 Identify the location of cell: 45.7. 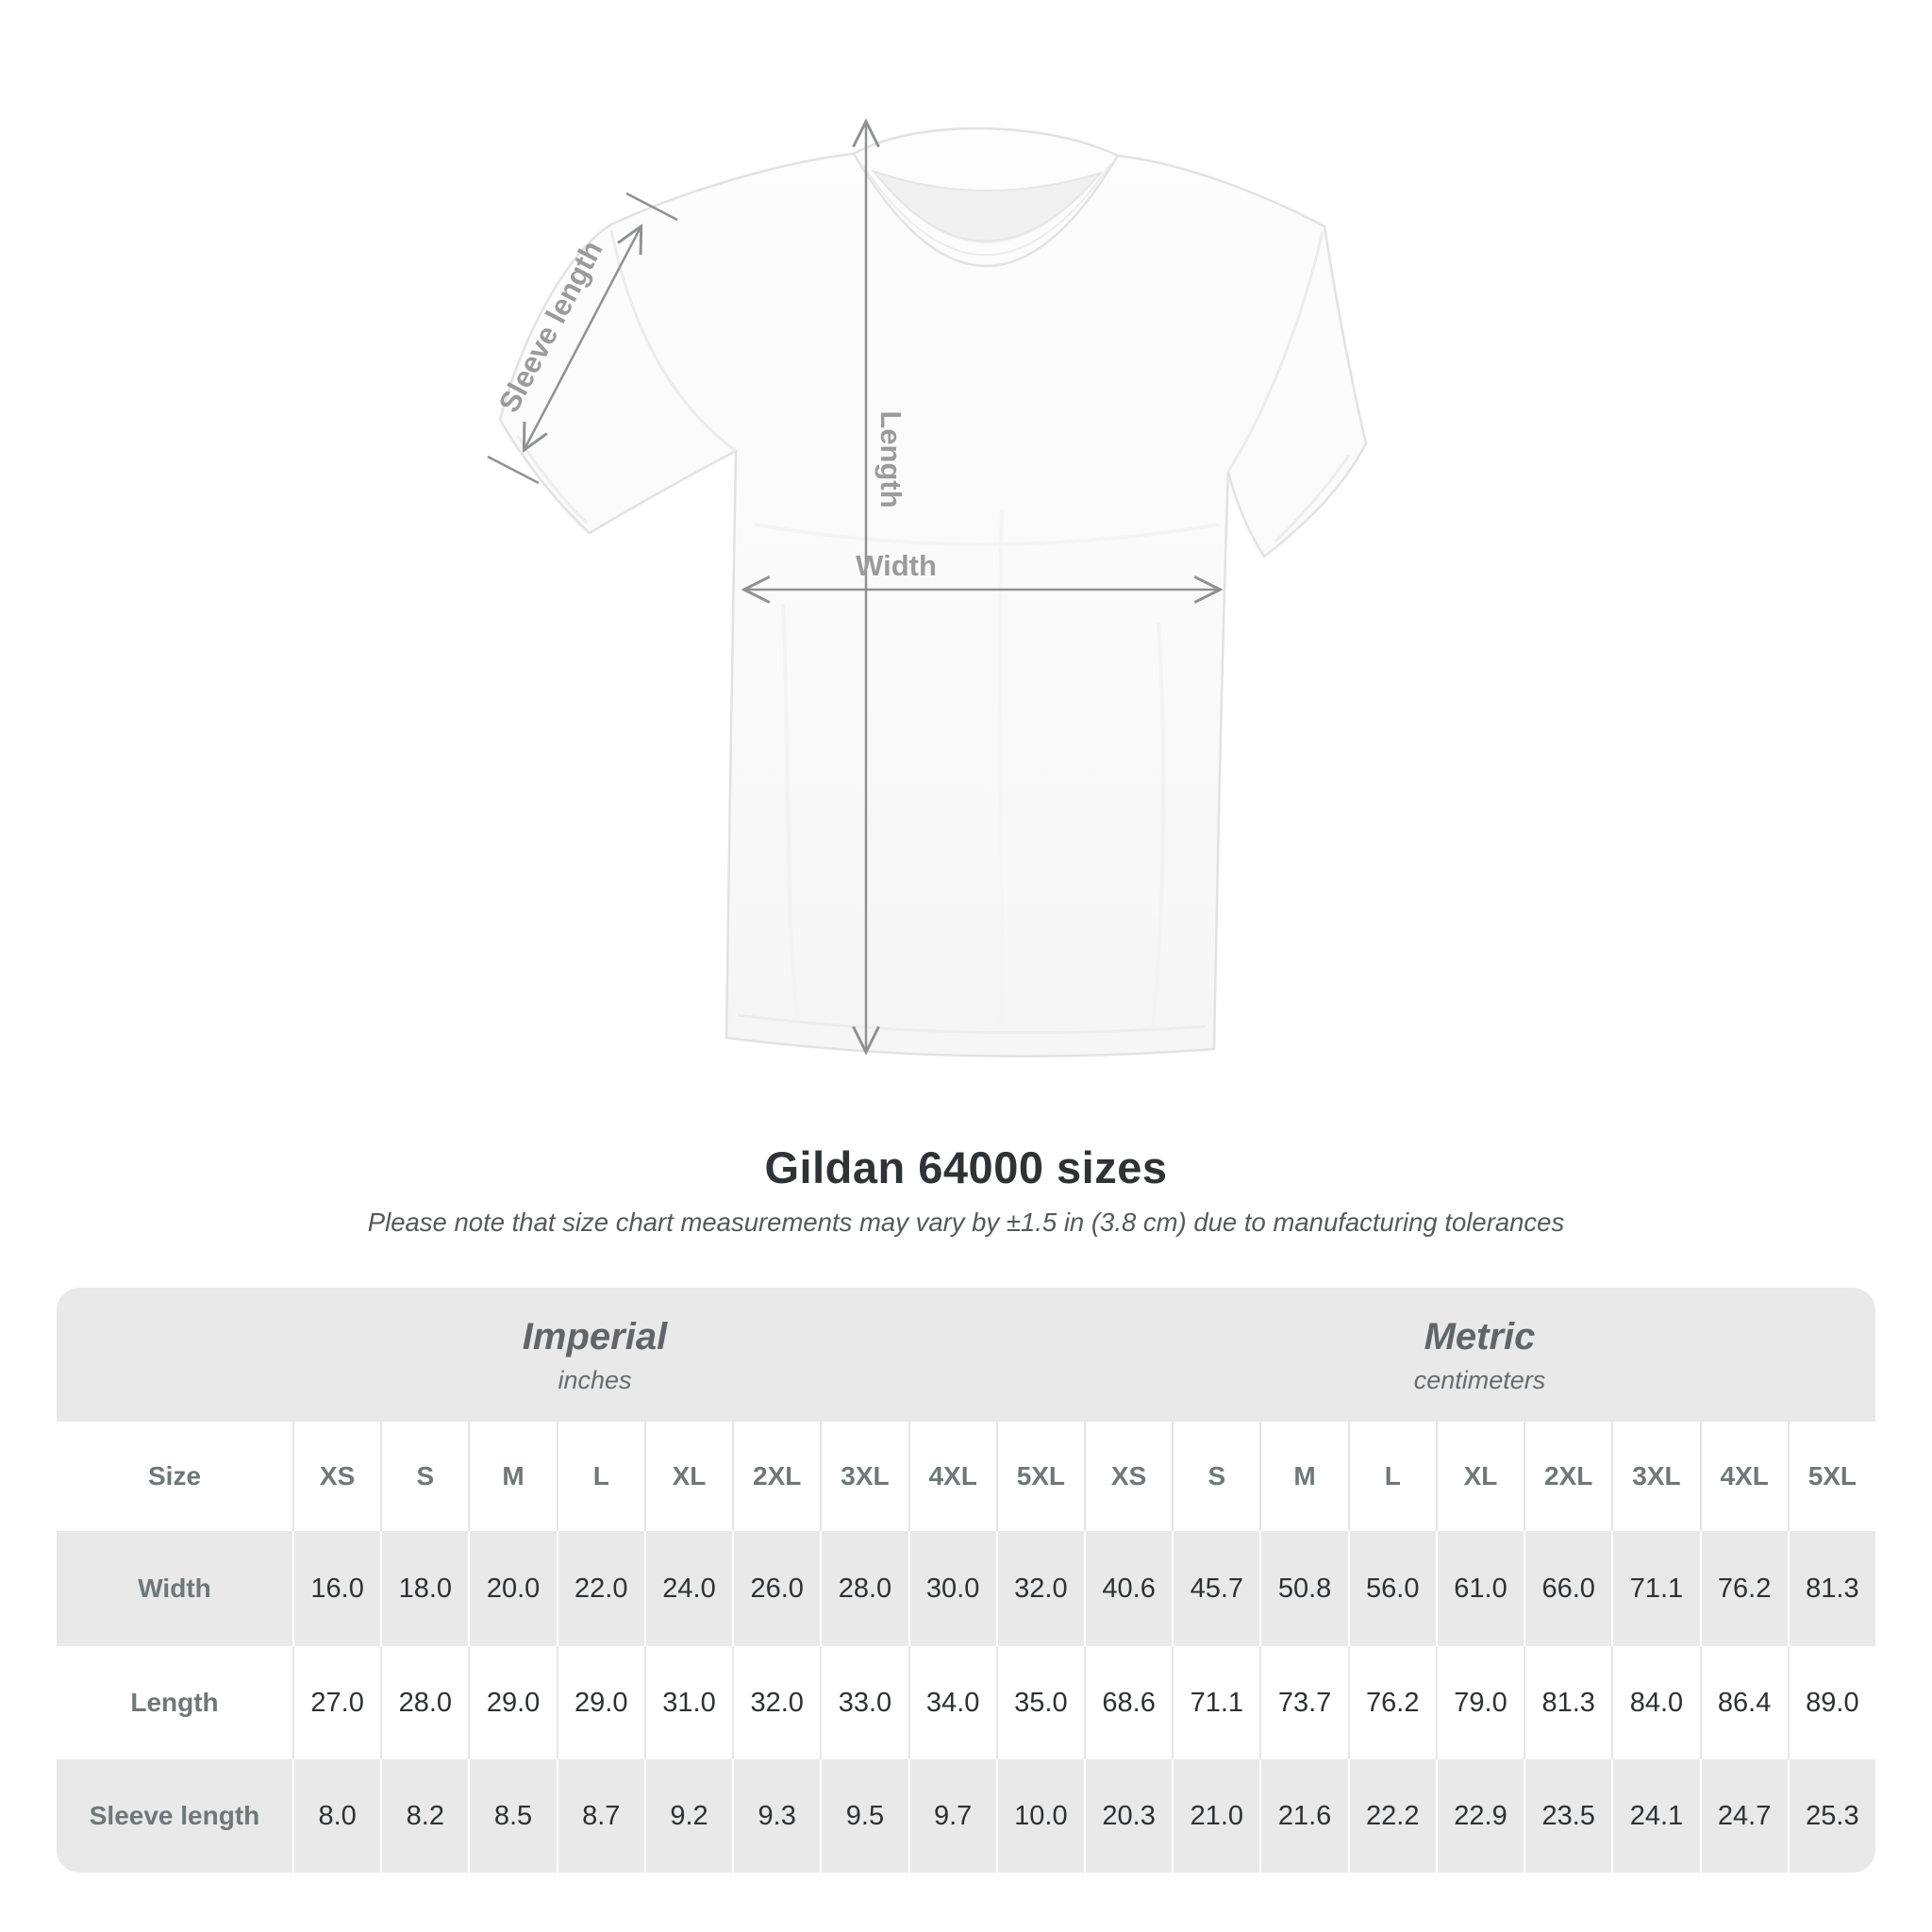
(1216, 1589).